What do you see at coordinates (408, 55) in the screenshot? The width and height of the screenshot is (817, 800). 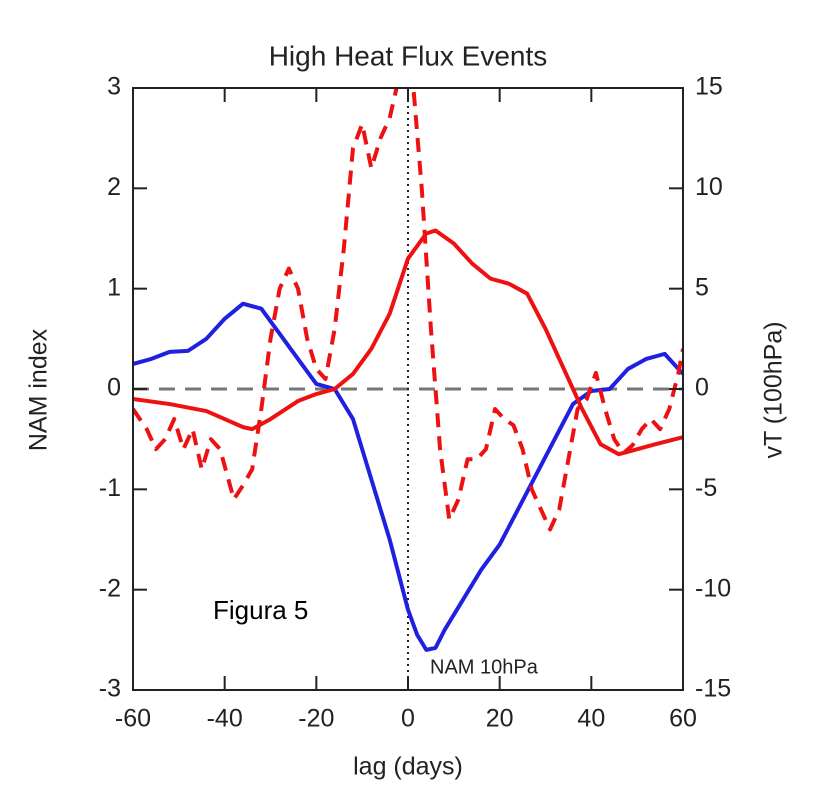 I see `chart-title: High Heat Flux Events` at bounding box center [408, 55].